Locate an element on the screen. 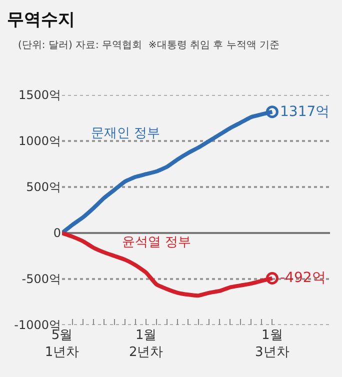  y-tick-label: -500억 is located at coordinates (41, 279).